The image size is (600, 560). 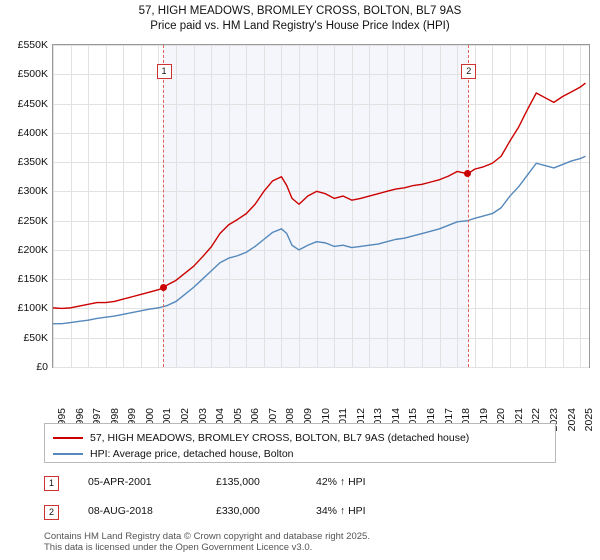 What do you see at coordinates (164, 71) in the screenshot?
I see `event-badge-1: 1` at bounding box center [164, 71].